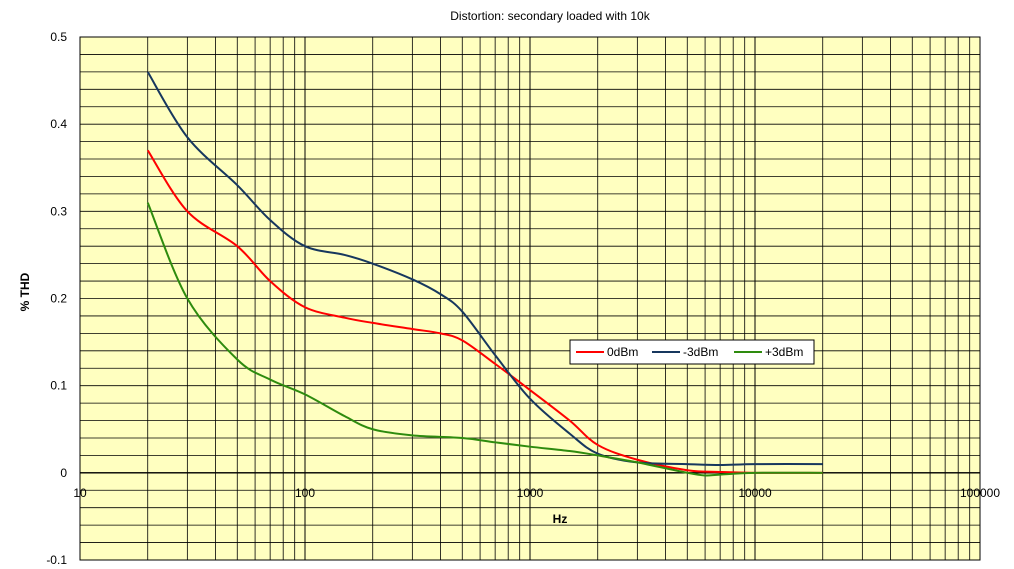 This screenshot has width=1014, height=569. What do you see at coordinates (700, 352) in the screenshot?
I see `legend-label-3dbm: -3dBm` at bounding box center [700, 352].